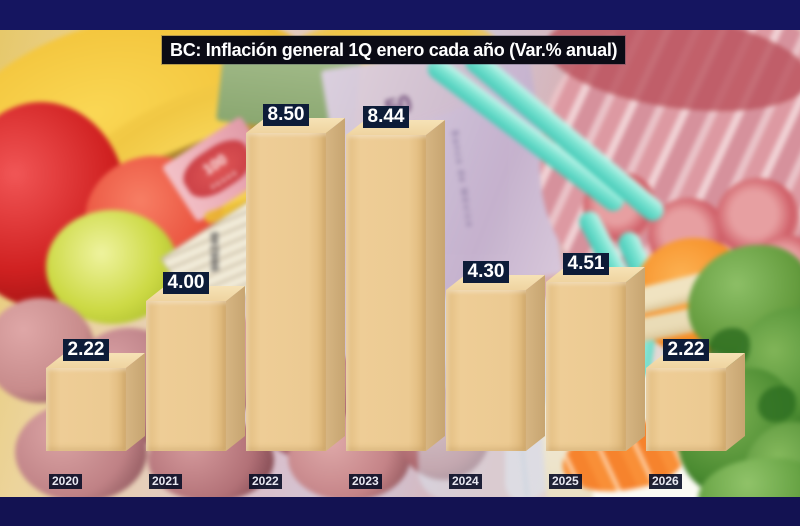 The height and width of the screenshot is (526, 800). What do you see at coordinates (335, 284) in the screenshot?
I see `bar-2022-side-face` at bounding box center [335, 284].